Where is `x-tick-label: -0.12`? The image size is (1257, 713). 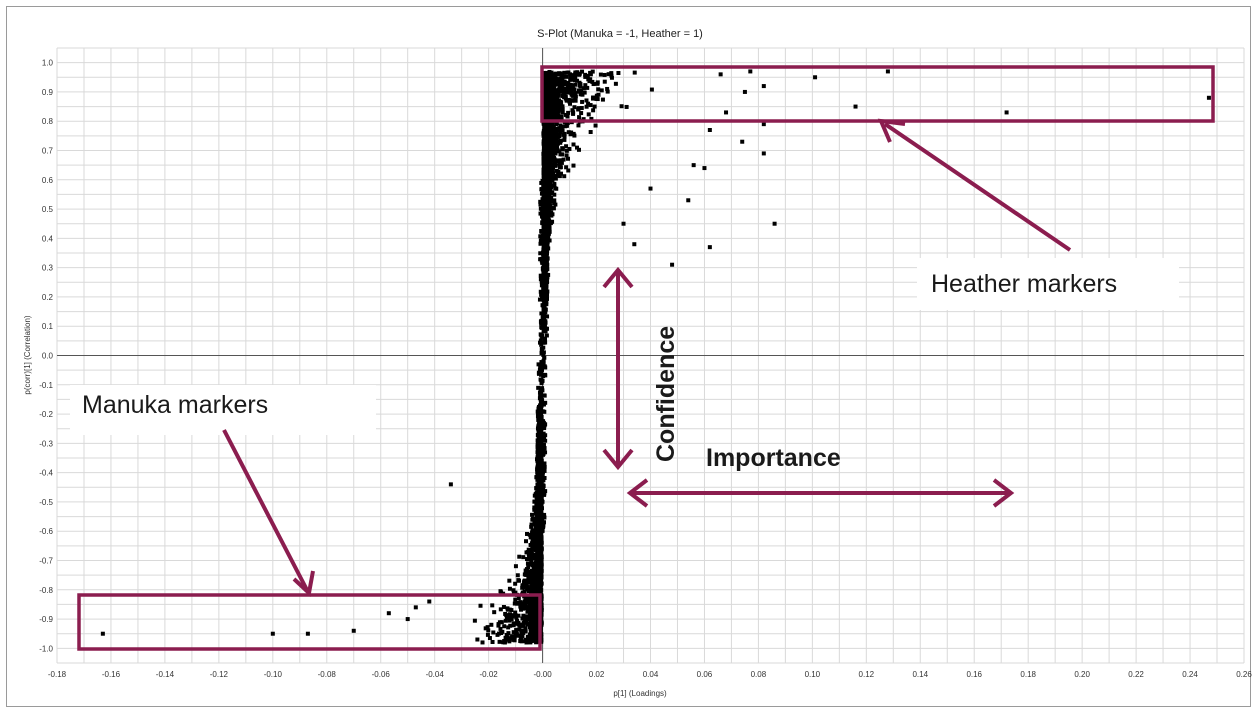 x-tick-label: -0.12 is located at coordinates (219, 674).